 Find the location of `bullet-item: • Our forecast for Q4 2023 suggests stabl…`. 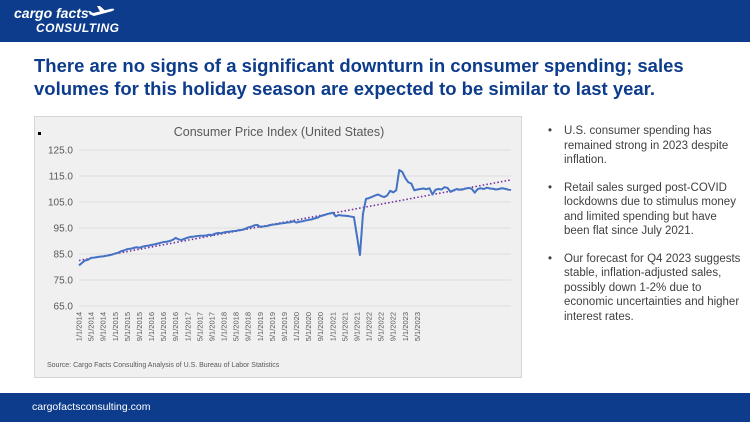

bullet-item: • Our forecast for Q4 2023 suggests stabl… is located at coordinates (646, 288).